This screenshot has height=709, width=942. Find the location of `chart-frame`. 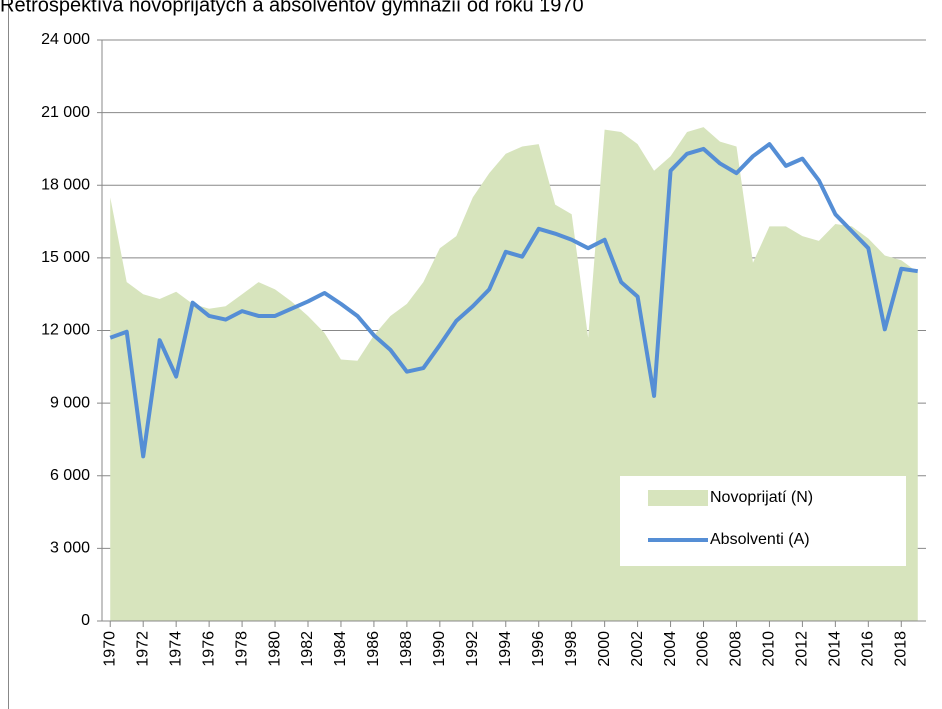

chart-frame is located at coordinates (8, 354).